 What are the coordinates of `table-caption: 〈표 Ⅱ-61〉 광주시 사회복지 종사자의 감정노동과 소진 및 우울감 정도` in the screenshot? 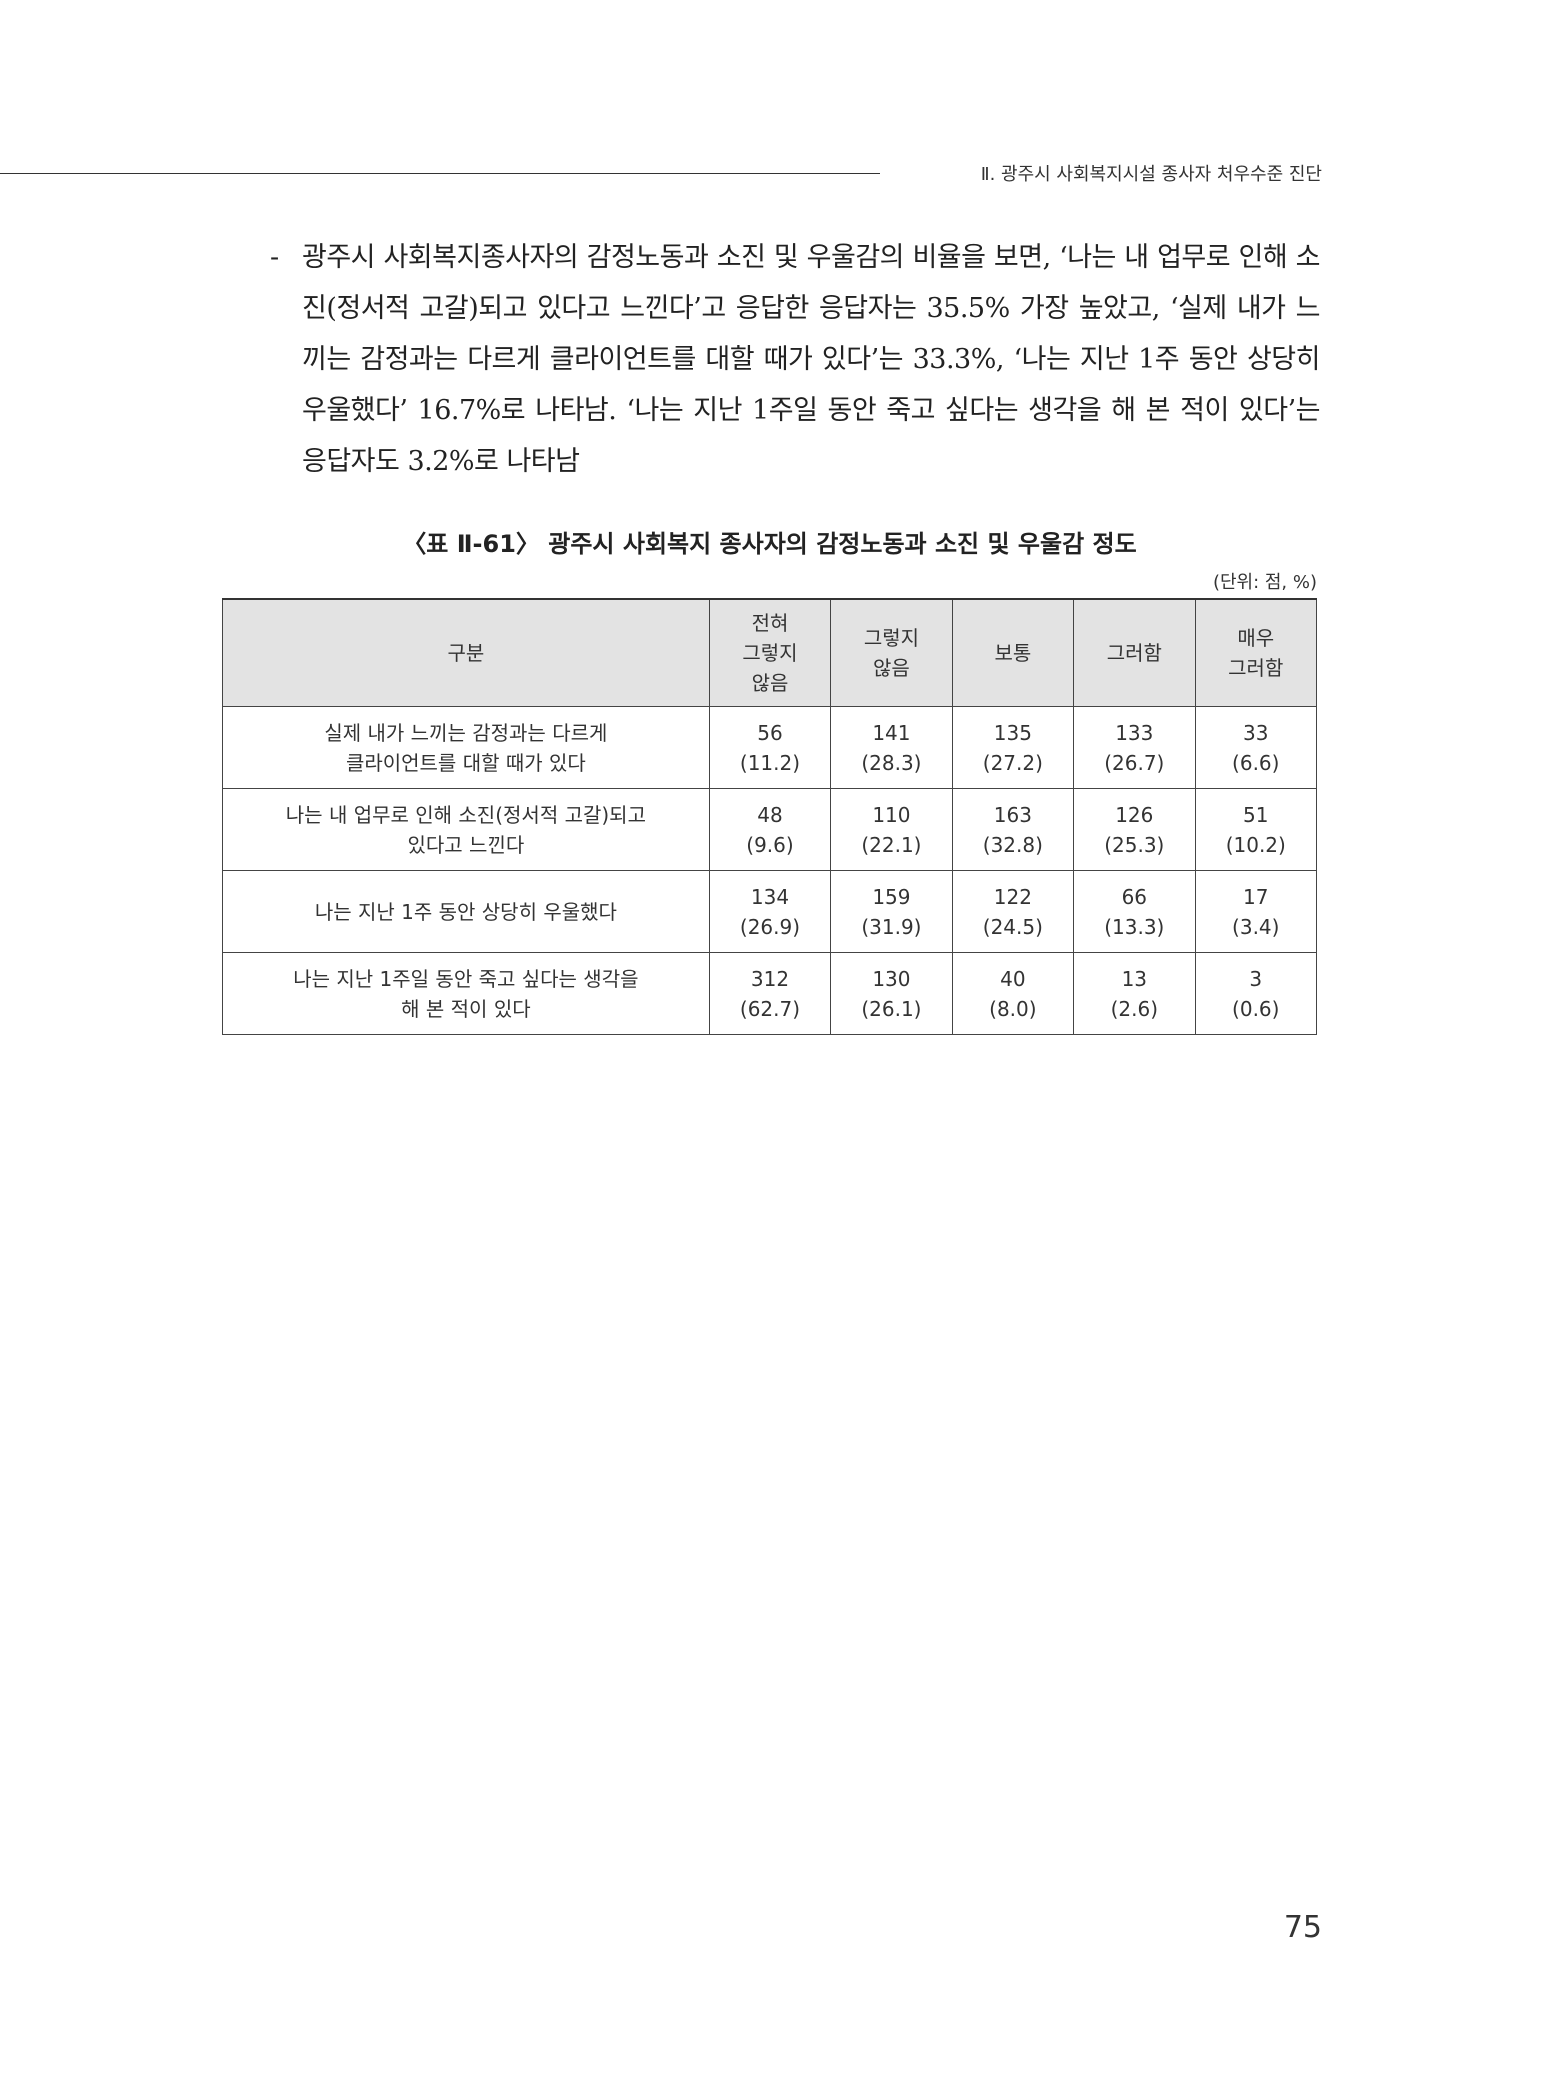 It's located at (769, 544).